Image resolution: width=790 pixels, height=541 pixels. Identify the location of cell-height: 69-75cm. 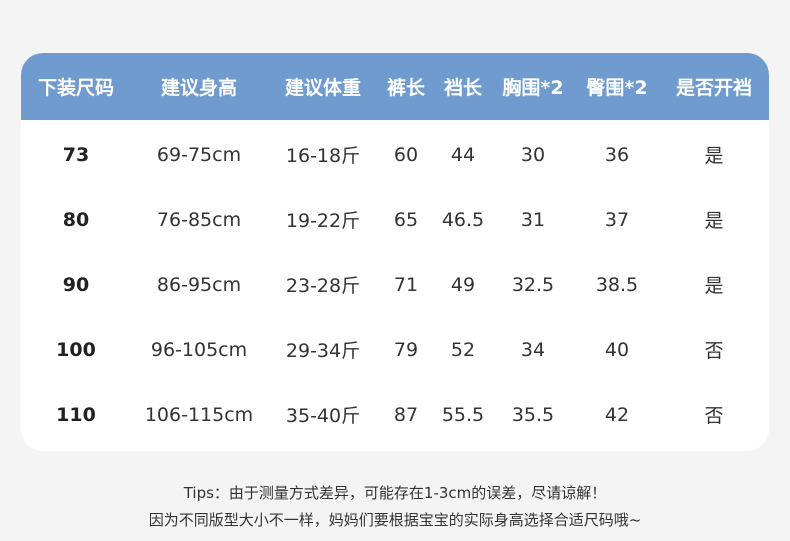
(199, 154).